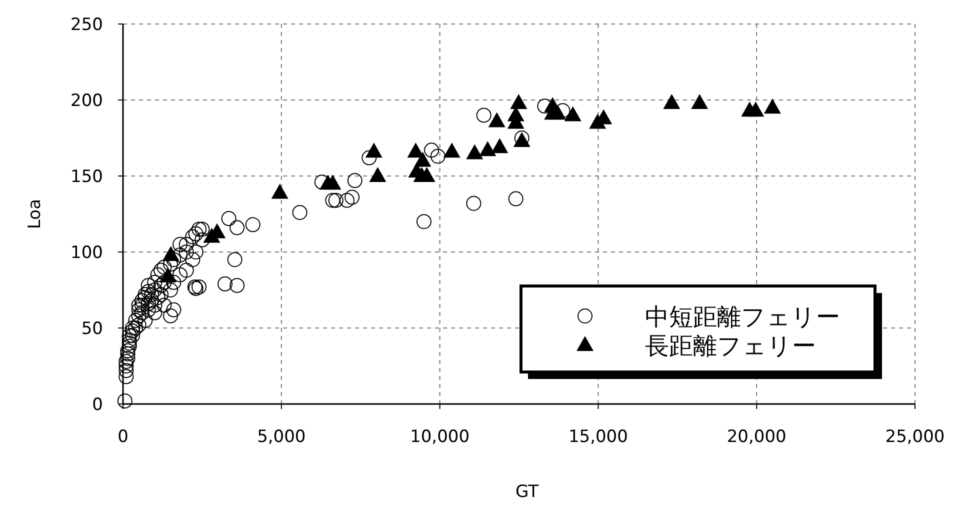  I want to click on y-tick-label: 0, so click(97, 405).